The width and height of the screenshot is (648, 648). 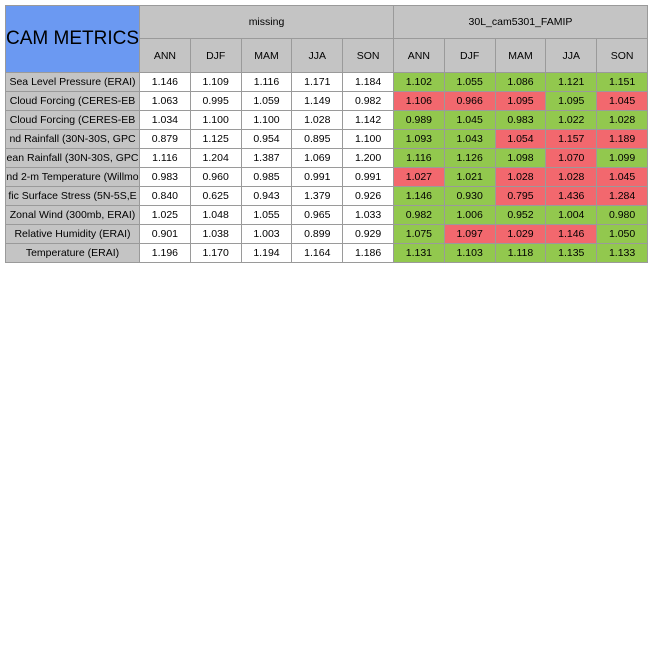 I want to click on model-value-cell: 1.054, so click(x=520, y=139).